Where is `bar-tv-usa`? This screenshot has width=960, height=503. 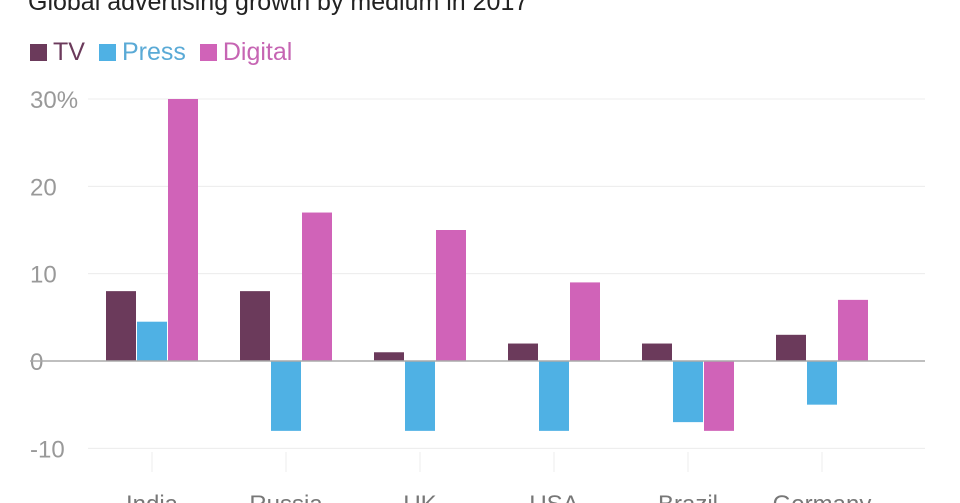
bar-tv-usa is located at coordinates (523, 352).